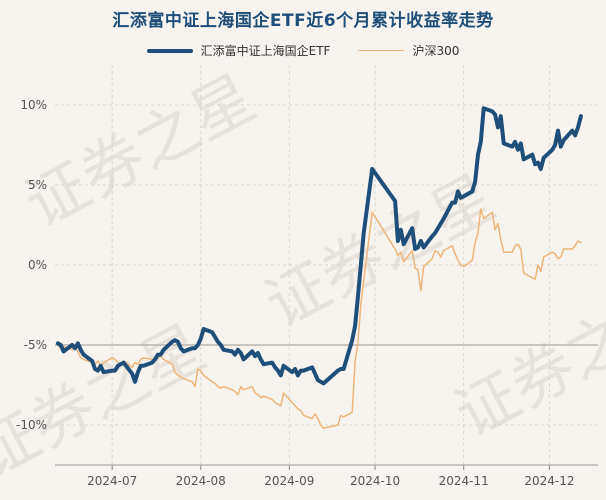  I want to click on legend-label-index: 沪深300, so click(436, 51).